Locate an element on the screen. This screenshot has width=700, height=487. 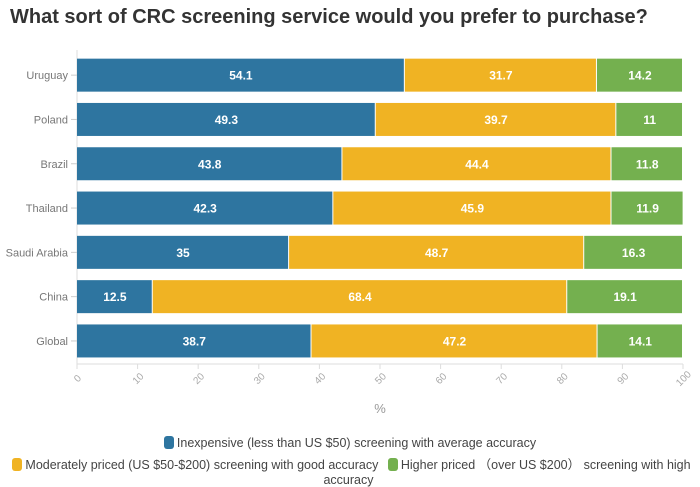
data-label: 11 is located at coordinates (649, 120).